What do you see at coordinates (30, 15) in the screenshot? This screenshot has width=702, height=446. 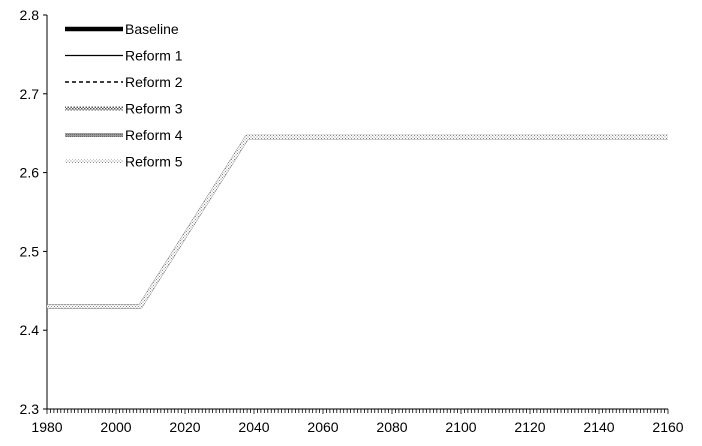 I see `y-tick-label: 2.8` at bounding box center [30, 15].